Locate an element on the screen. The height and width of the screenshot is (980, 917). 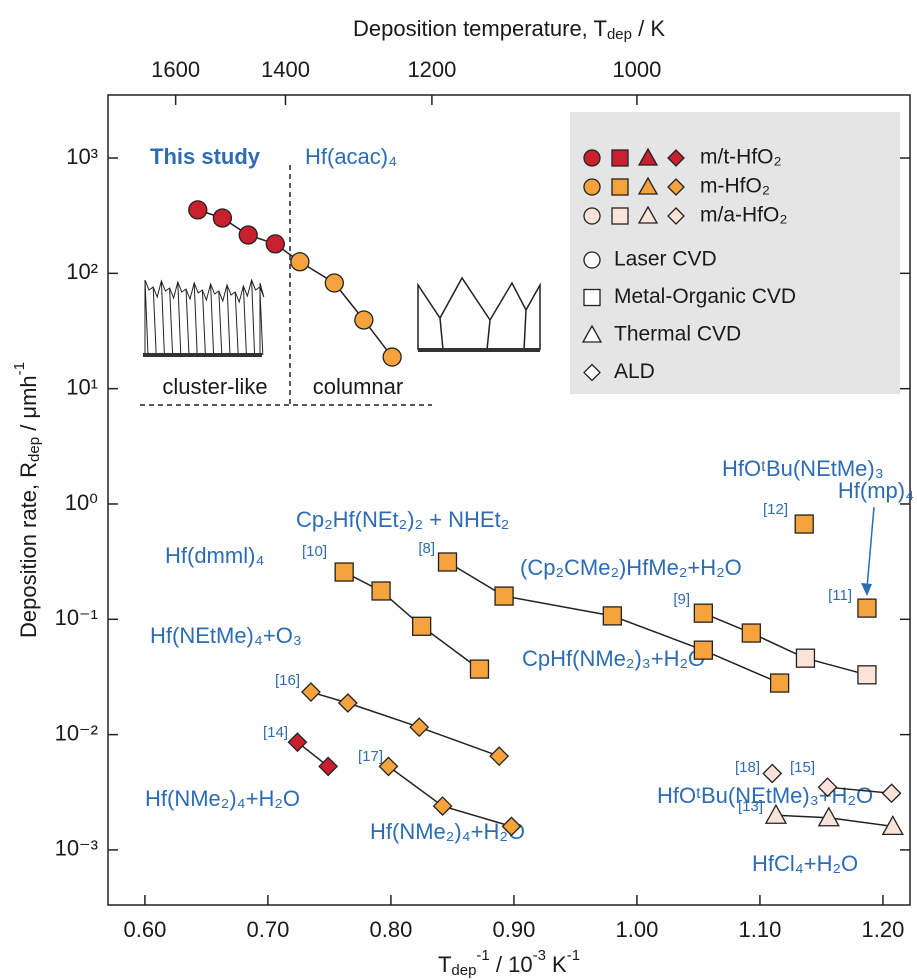
series-label: Hf(acac)₄ is located at coordinates (351, 156).